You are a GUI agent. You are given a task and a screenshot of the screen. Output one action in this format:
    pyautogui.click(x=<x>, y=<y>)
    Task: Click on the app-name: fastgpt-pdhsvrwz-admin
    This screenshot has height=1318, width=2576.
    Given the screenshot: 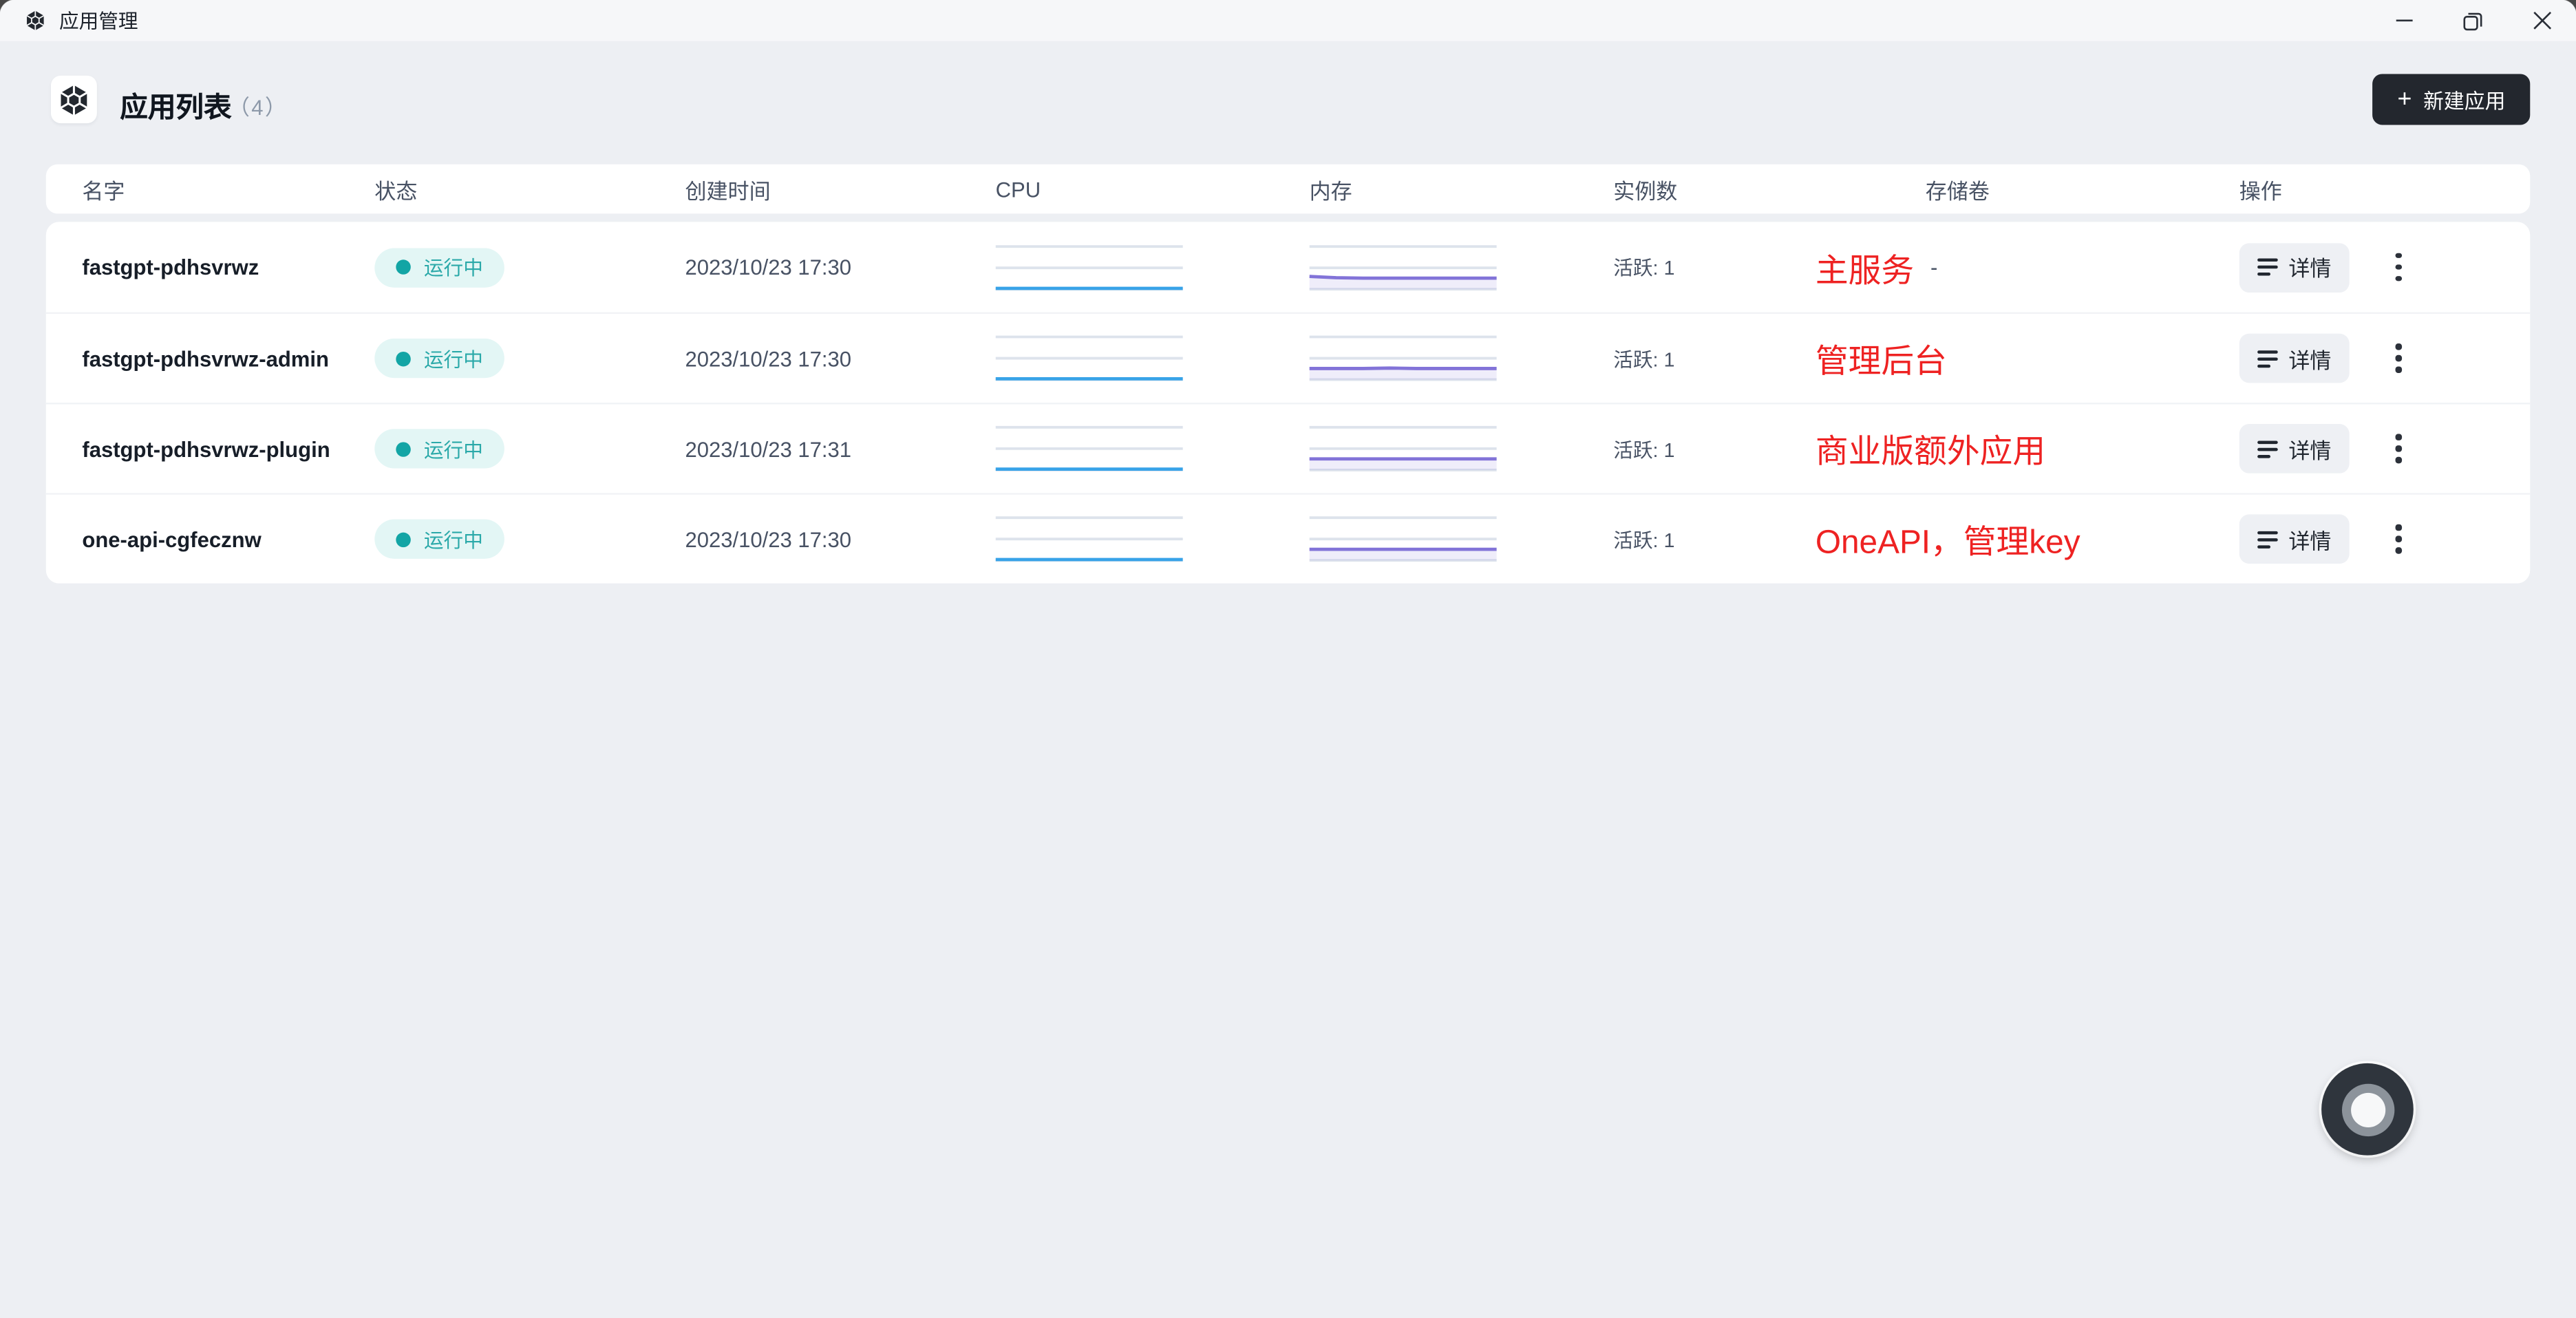 What is the action you would take?
    pyautogui.click(x=205, y=358)
    